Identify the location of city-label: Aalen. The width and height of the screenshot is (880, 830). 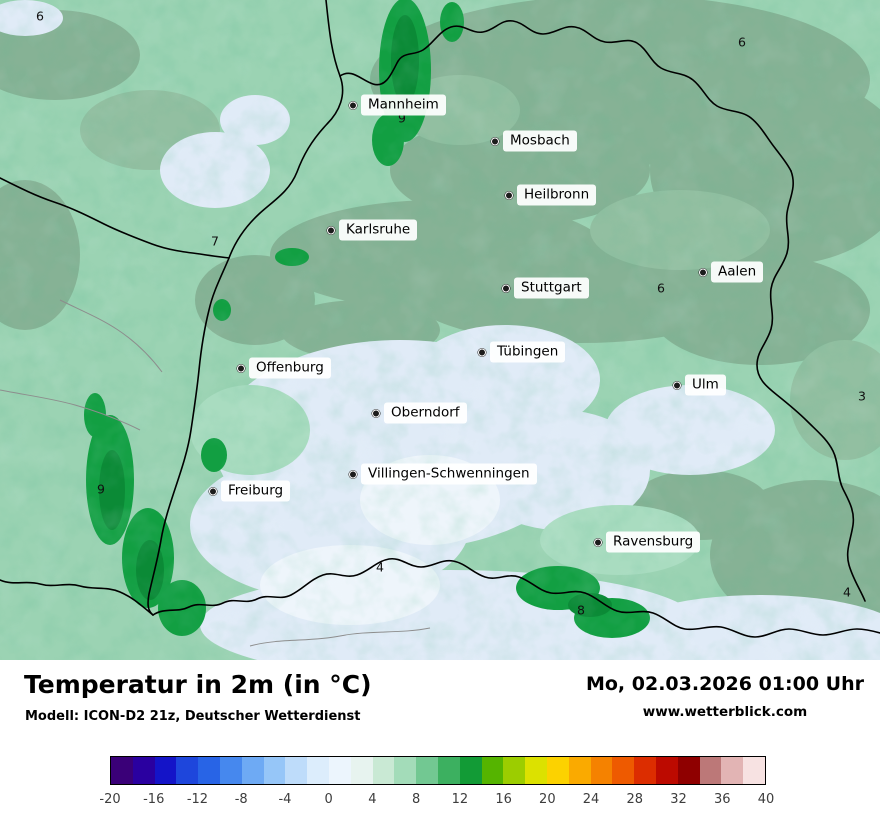
(737, 272).